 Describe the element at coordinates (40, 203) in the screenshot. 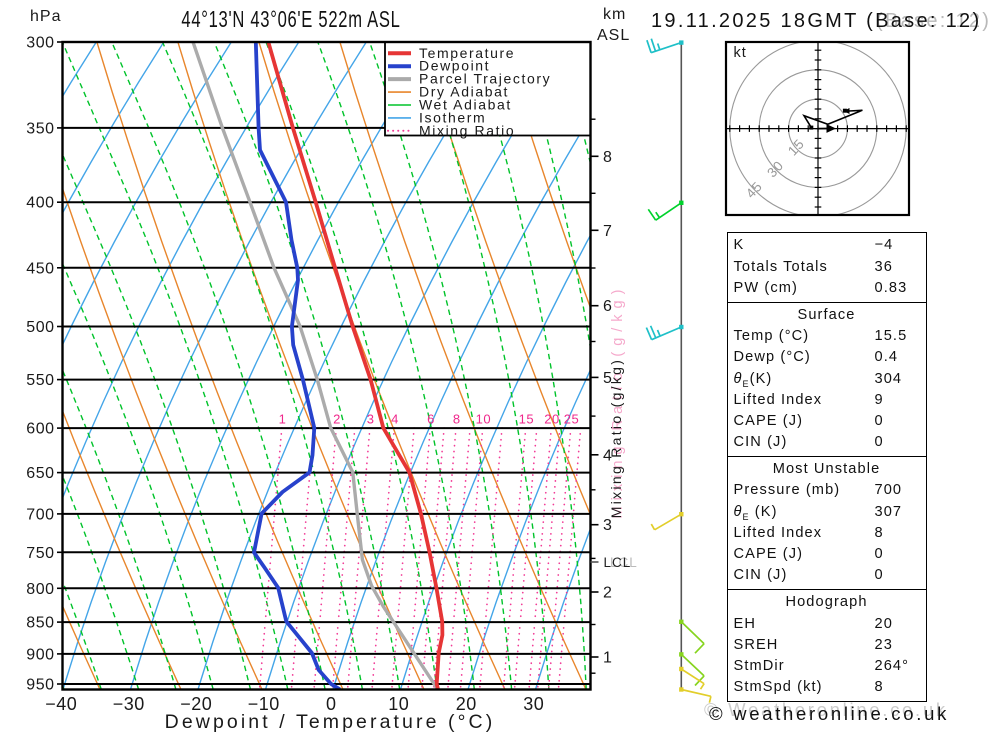

I see `svg-text: 400` at that location.